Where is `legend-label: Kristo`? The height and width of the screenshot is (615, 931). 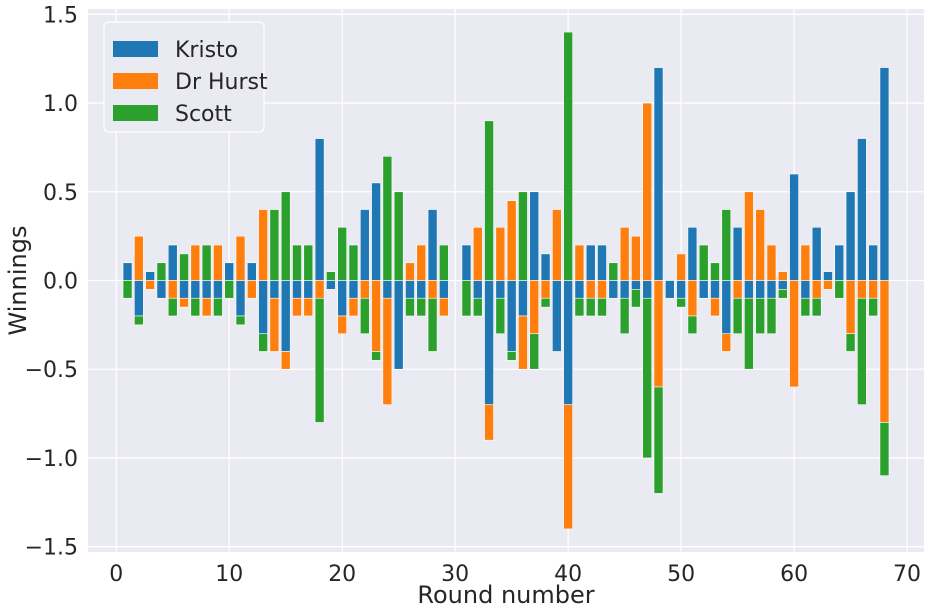
legend-label: Kristo is located at coordinates (206, 50).